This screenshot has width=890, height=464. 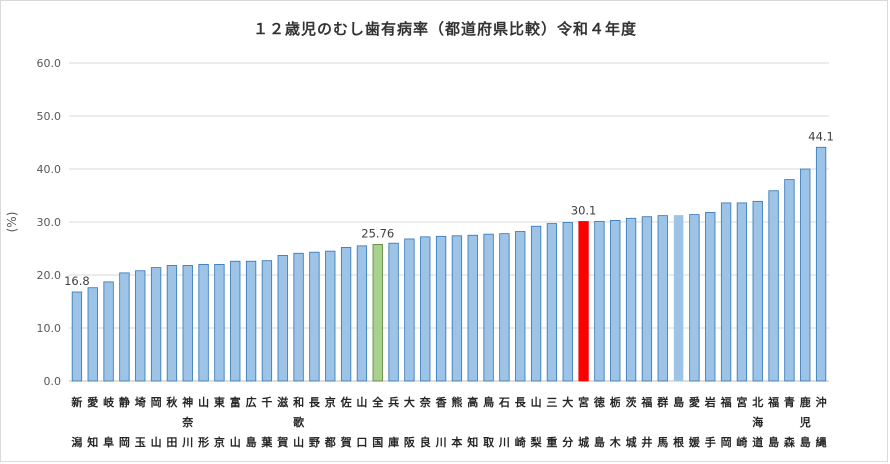 What do you see at coordinates (393, 402) in the screenshot?
I see `category-label: 兵` at bounding box center [393, 402].